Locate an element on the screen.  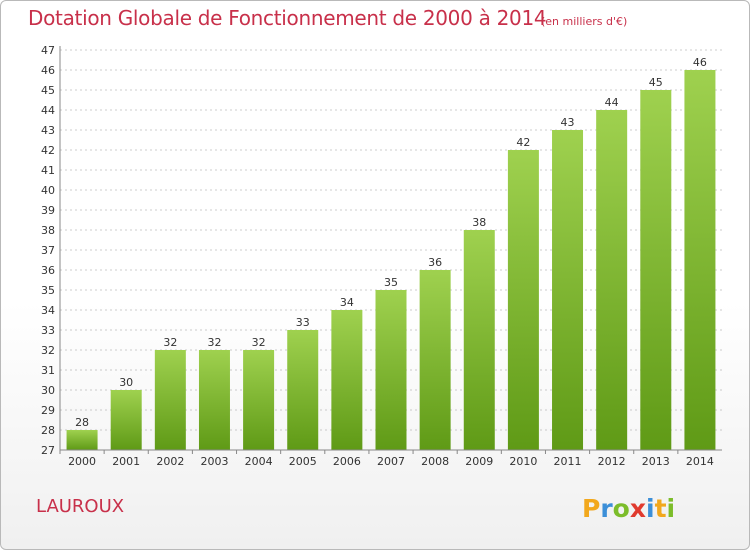
y-tick-label: 35 is located at coordinates (48, 290).